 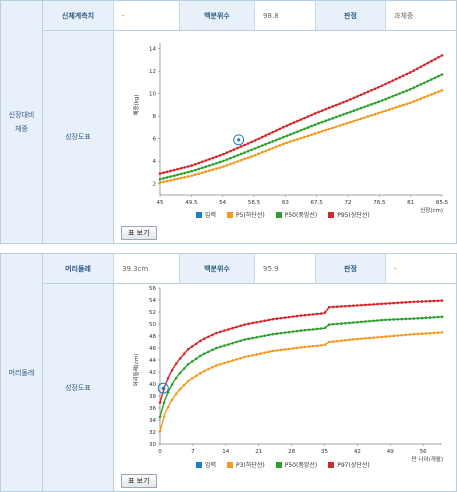 What do you see at coordinates (317, 203) in the screenshot?
I see `x-tick-label: 67.5` at bounding box center [317, 203].